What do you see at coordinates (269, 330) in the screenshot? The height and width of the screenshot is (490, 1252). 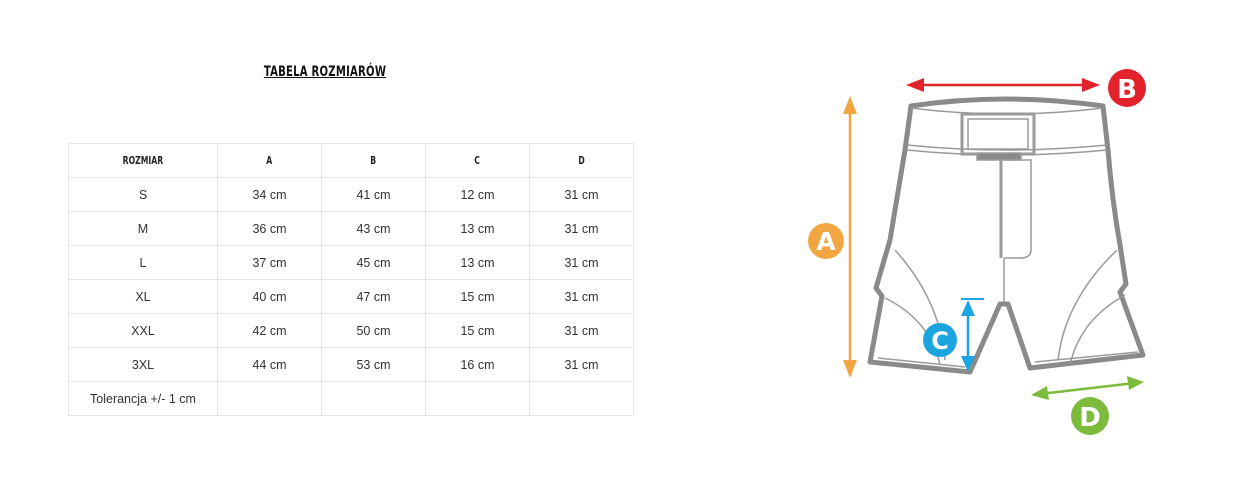 I see `measure-cell: 42 cm` at bounding box center [269, 330].